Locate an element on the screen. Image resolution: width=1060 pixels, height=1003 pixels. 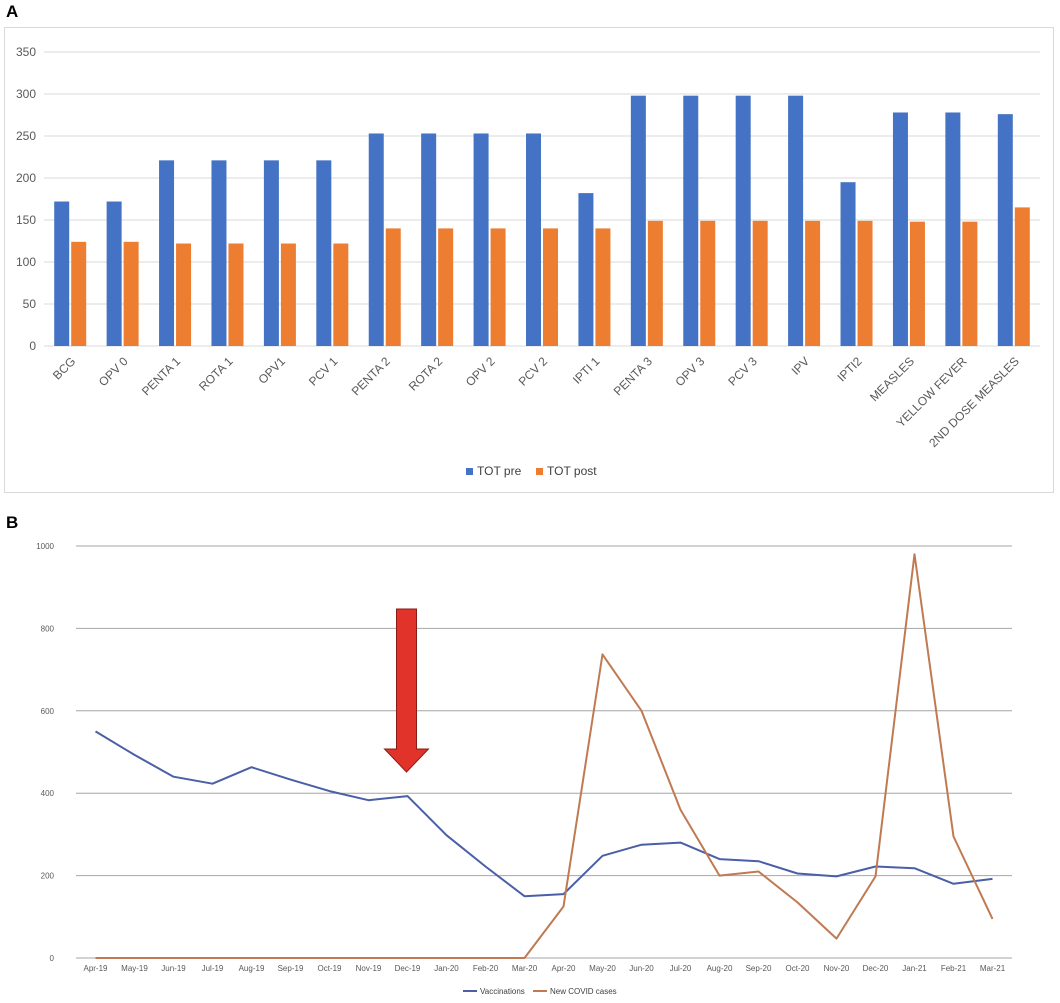
y-tick-label: 800 is located at coordinates (48, 628).